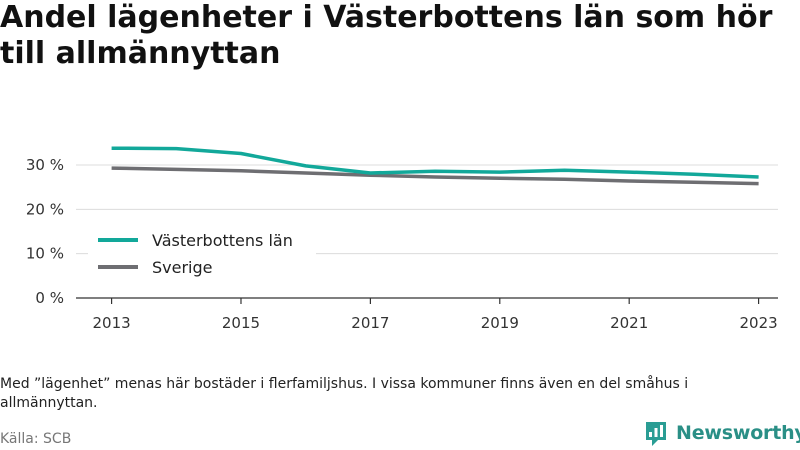 The image size is (800, 450). What do you see at coordinates (758, 323) in the screenshot?
I see `x-tick-label: 2023` at bounding box center [758, 323].